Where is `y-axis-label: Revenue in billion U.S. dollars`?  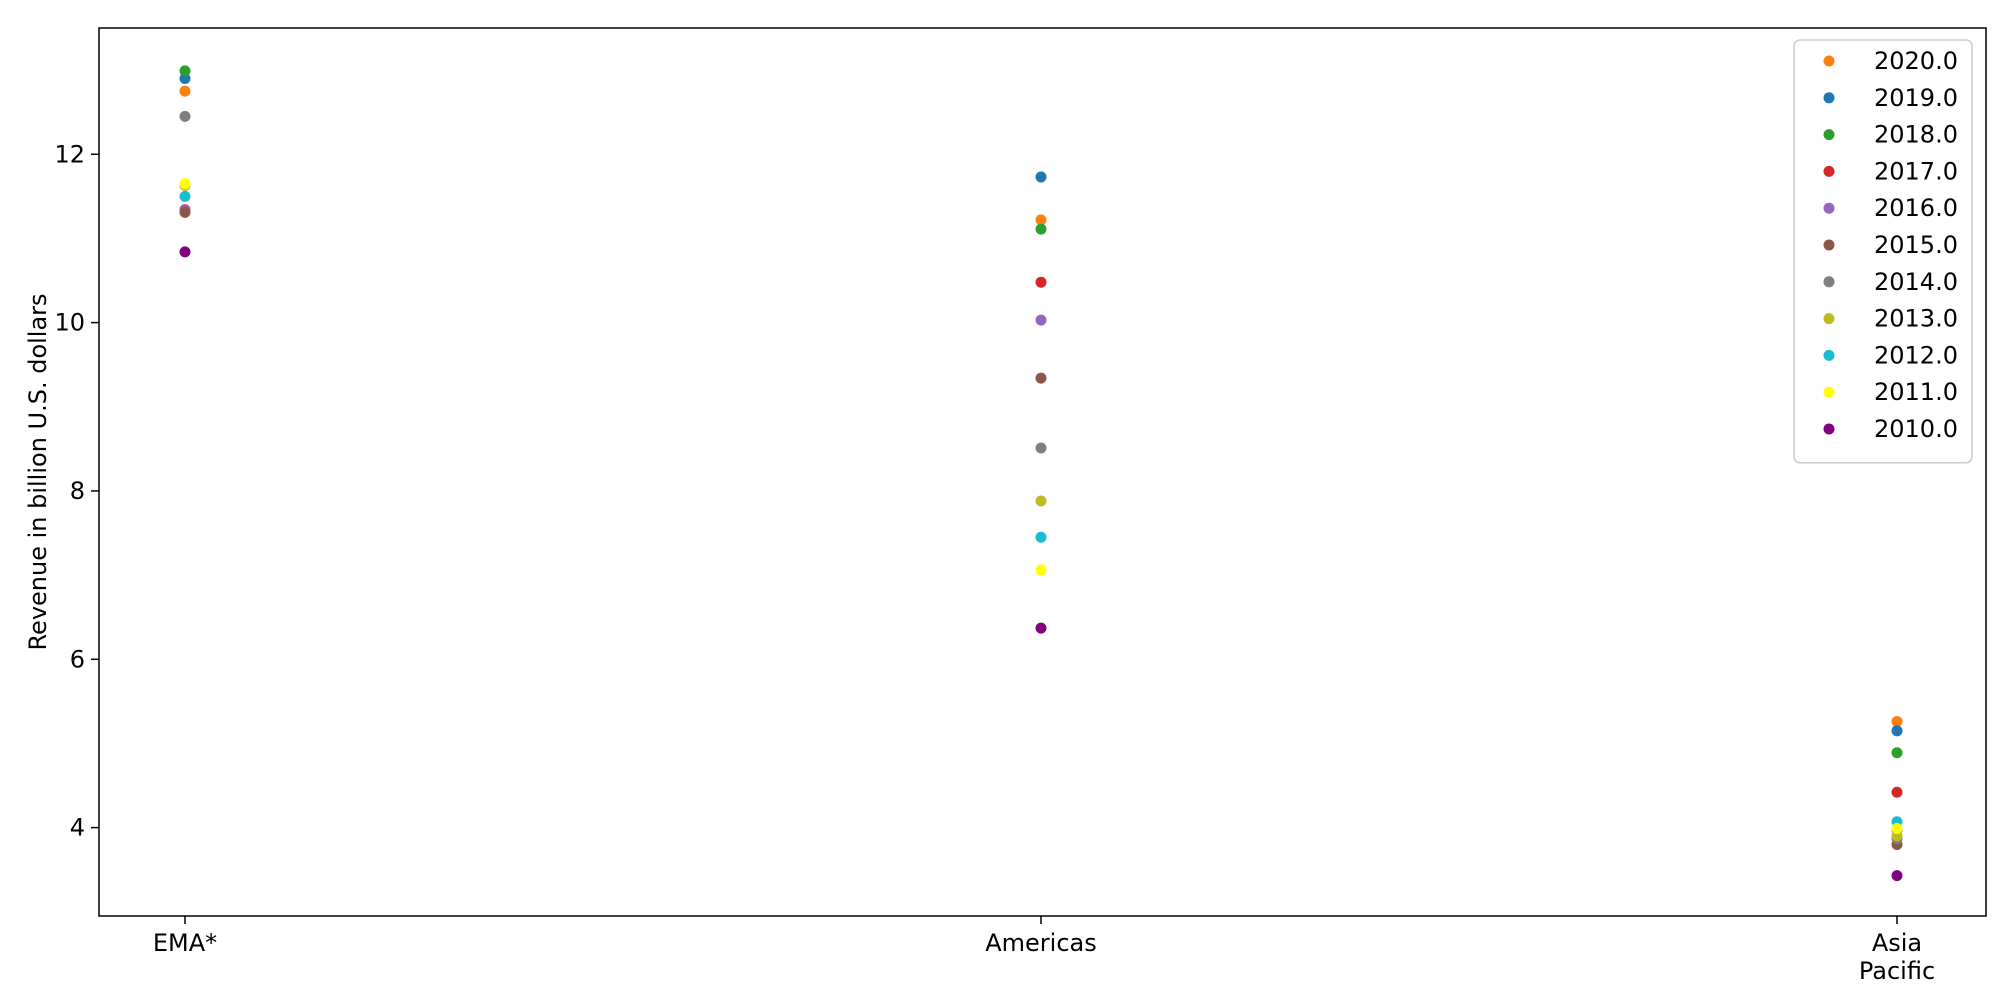 y-axis-label: Revenue in billion U.S. dollars is located at coordinates (38, 471).